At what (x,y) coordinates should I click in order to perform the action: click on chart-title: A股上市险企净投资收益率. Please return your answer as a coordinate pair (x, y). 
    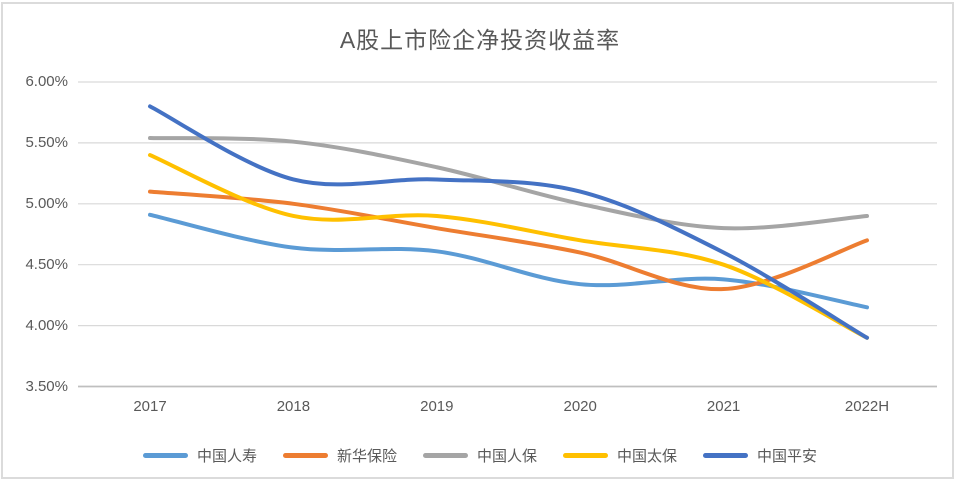
    Looking at the image, I should click on (480, 40).